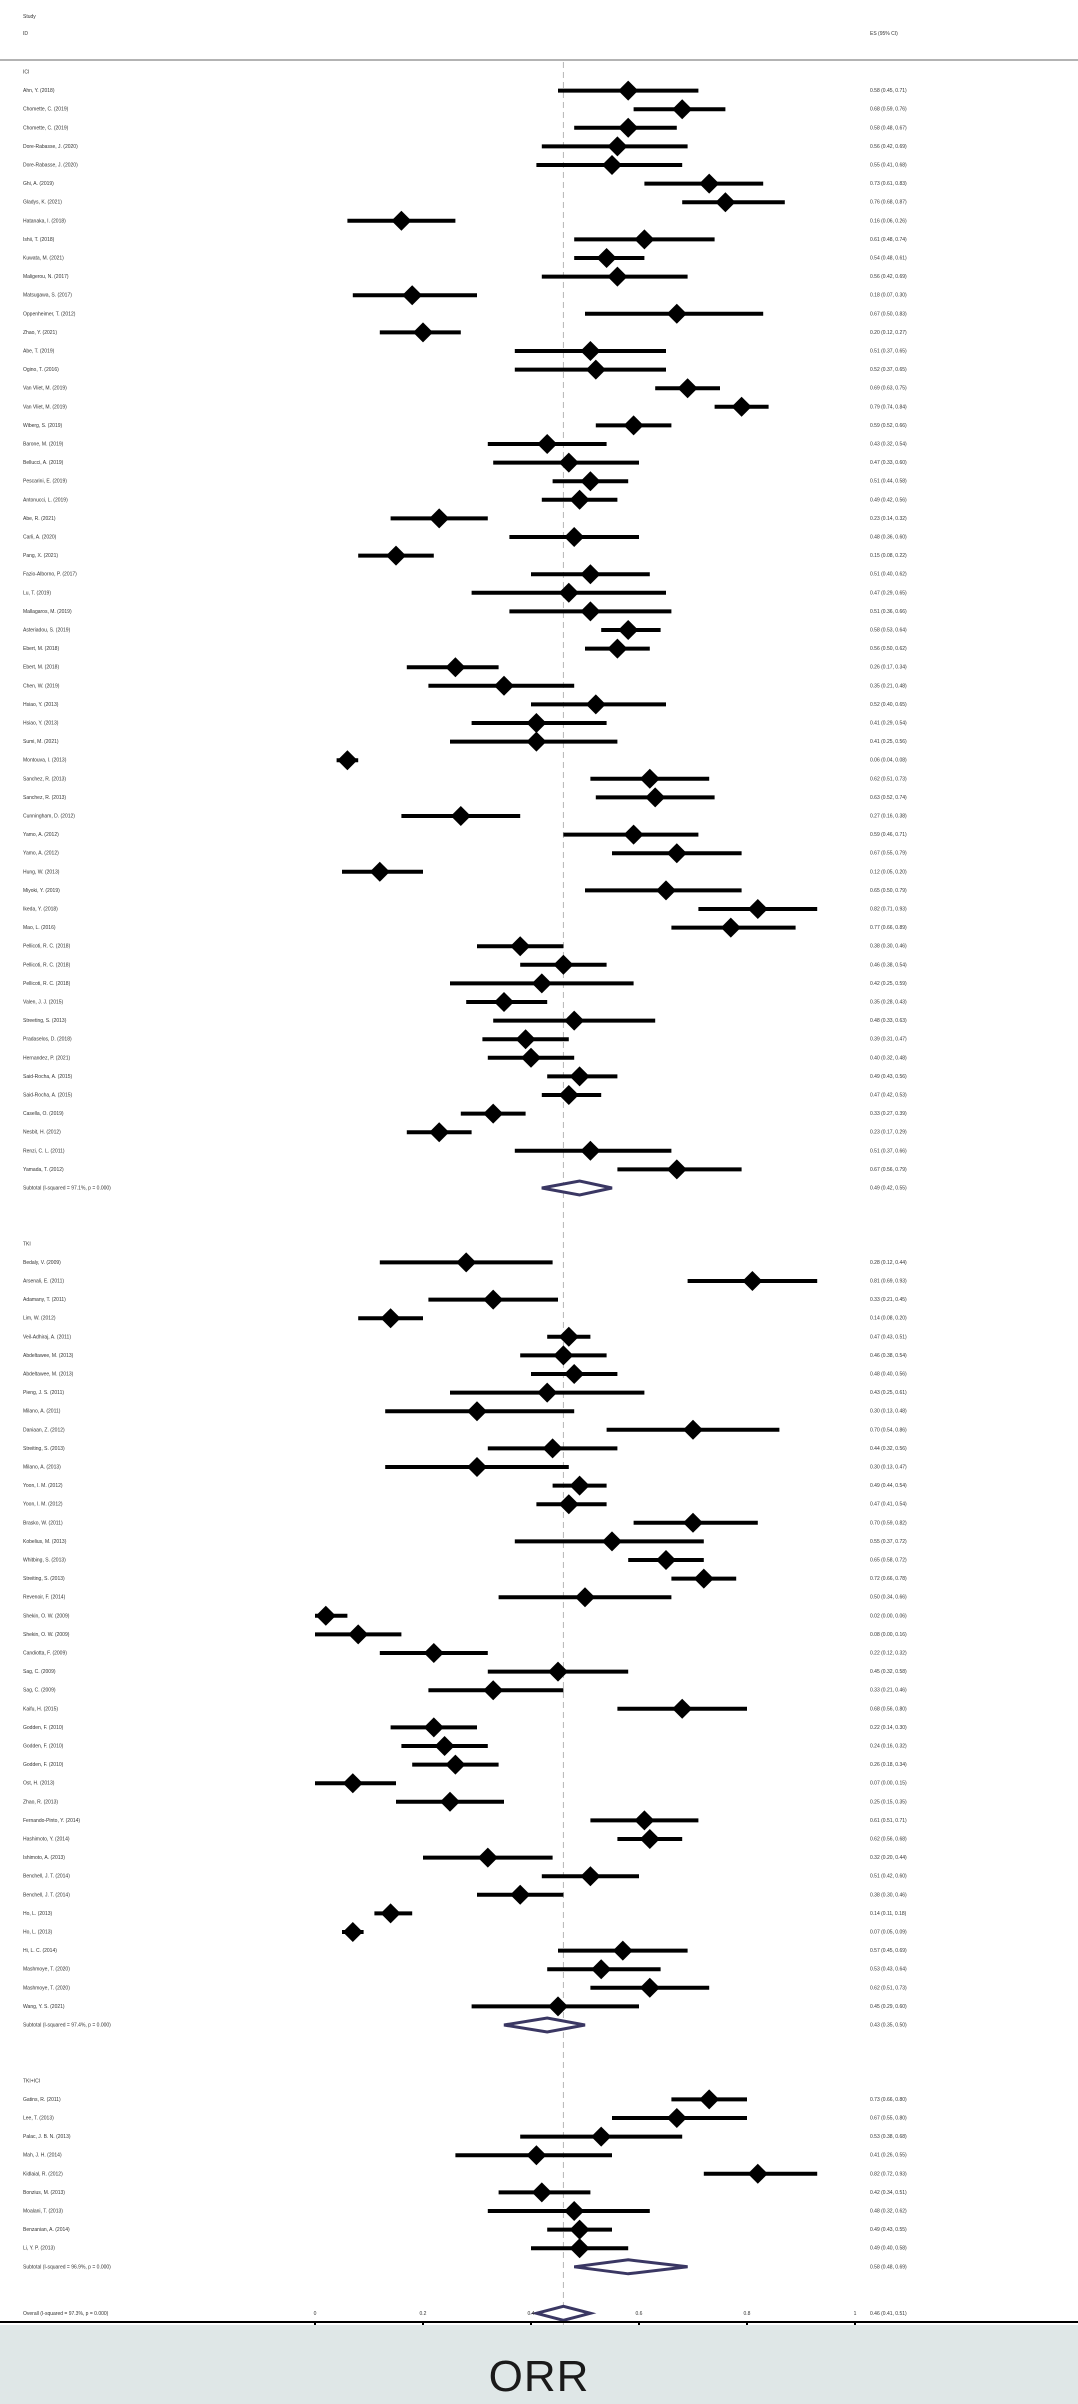  What do you see at coordinates (888, 1486) in the screenshot?
I see `effect-size-text: 0.49 (0.44, 0.54)` at bounding box center [888, 1486].